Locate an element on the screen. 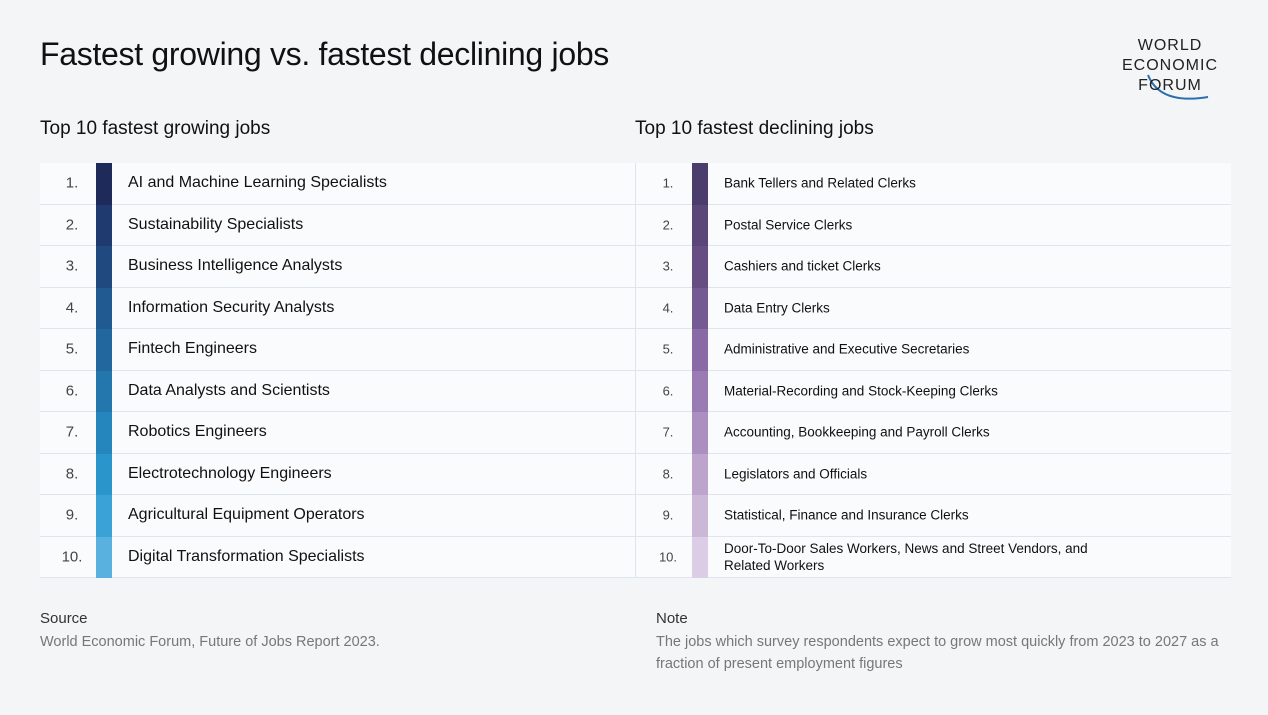 This screenshot has width=1268, height=715. job-name: Digital Transformation Specialists is located at coordinates (246, 556).